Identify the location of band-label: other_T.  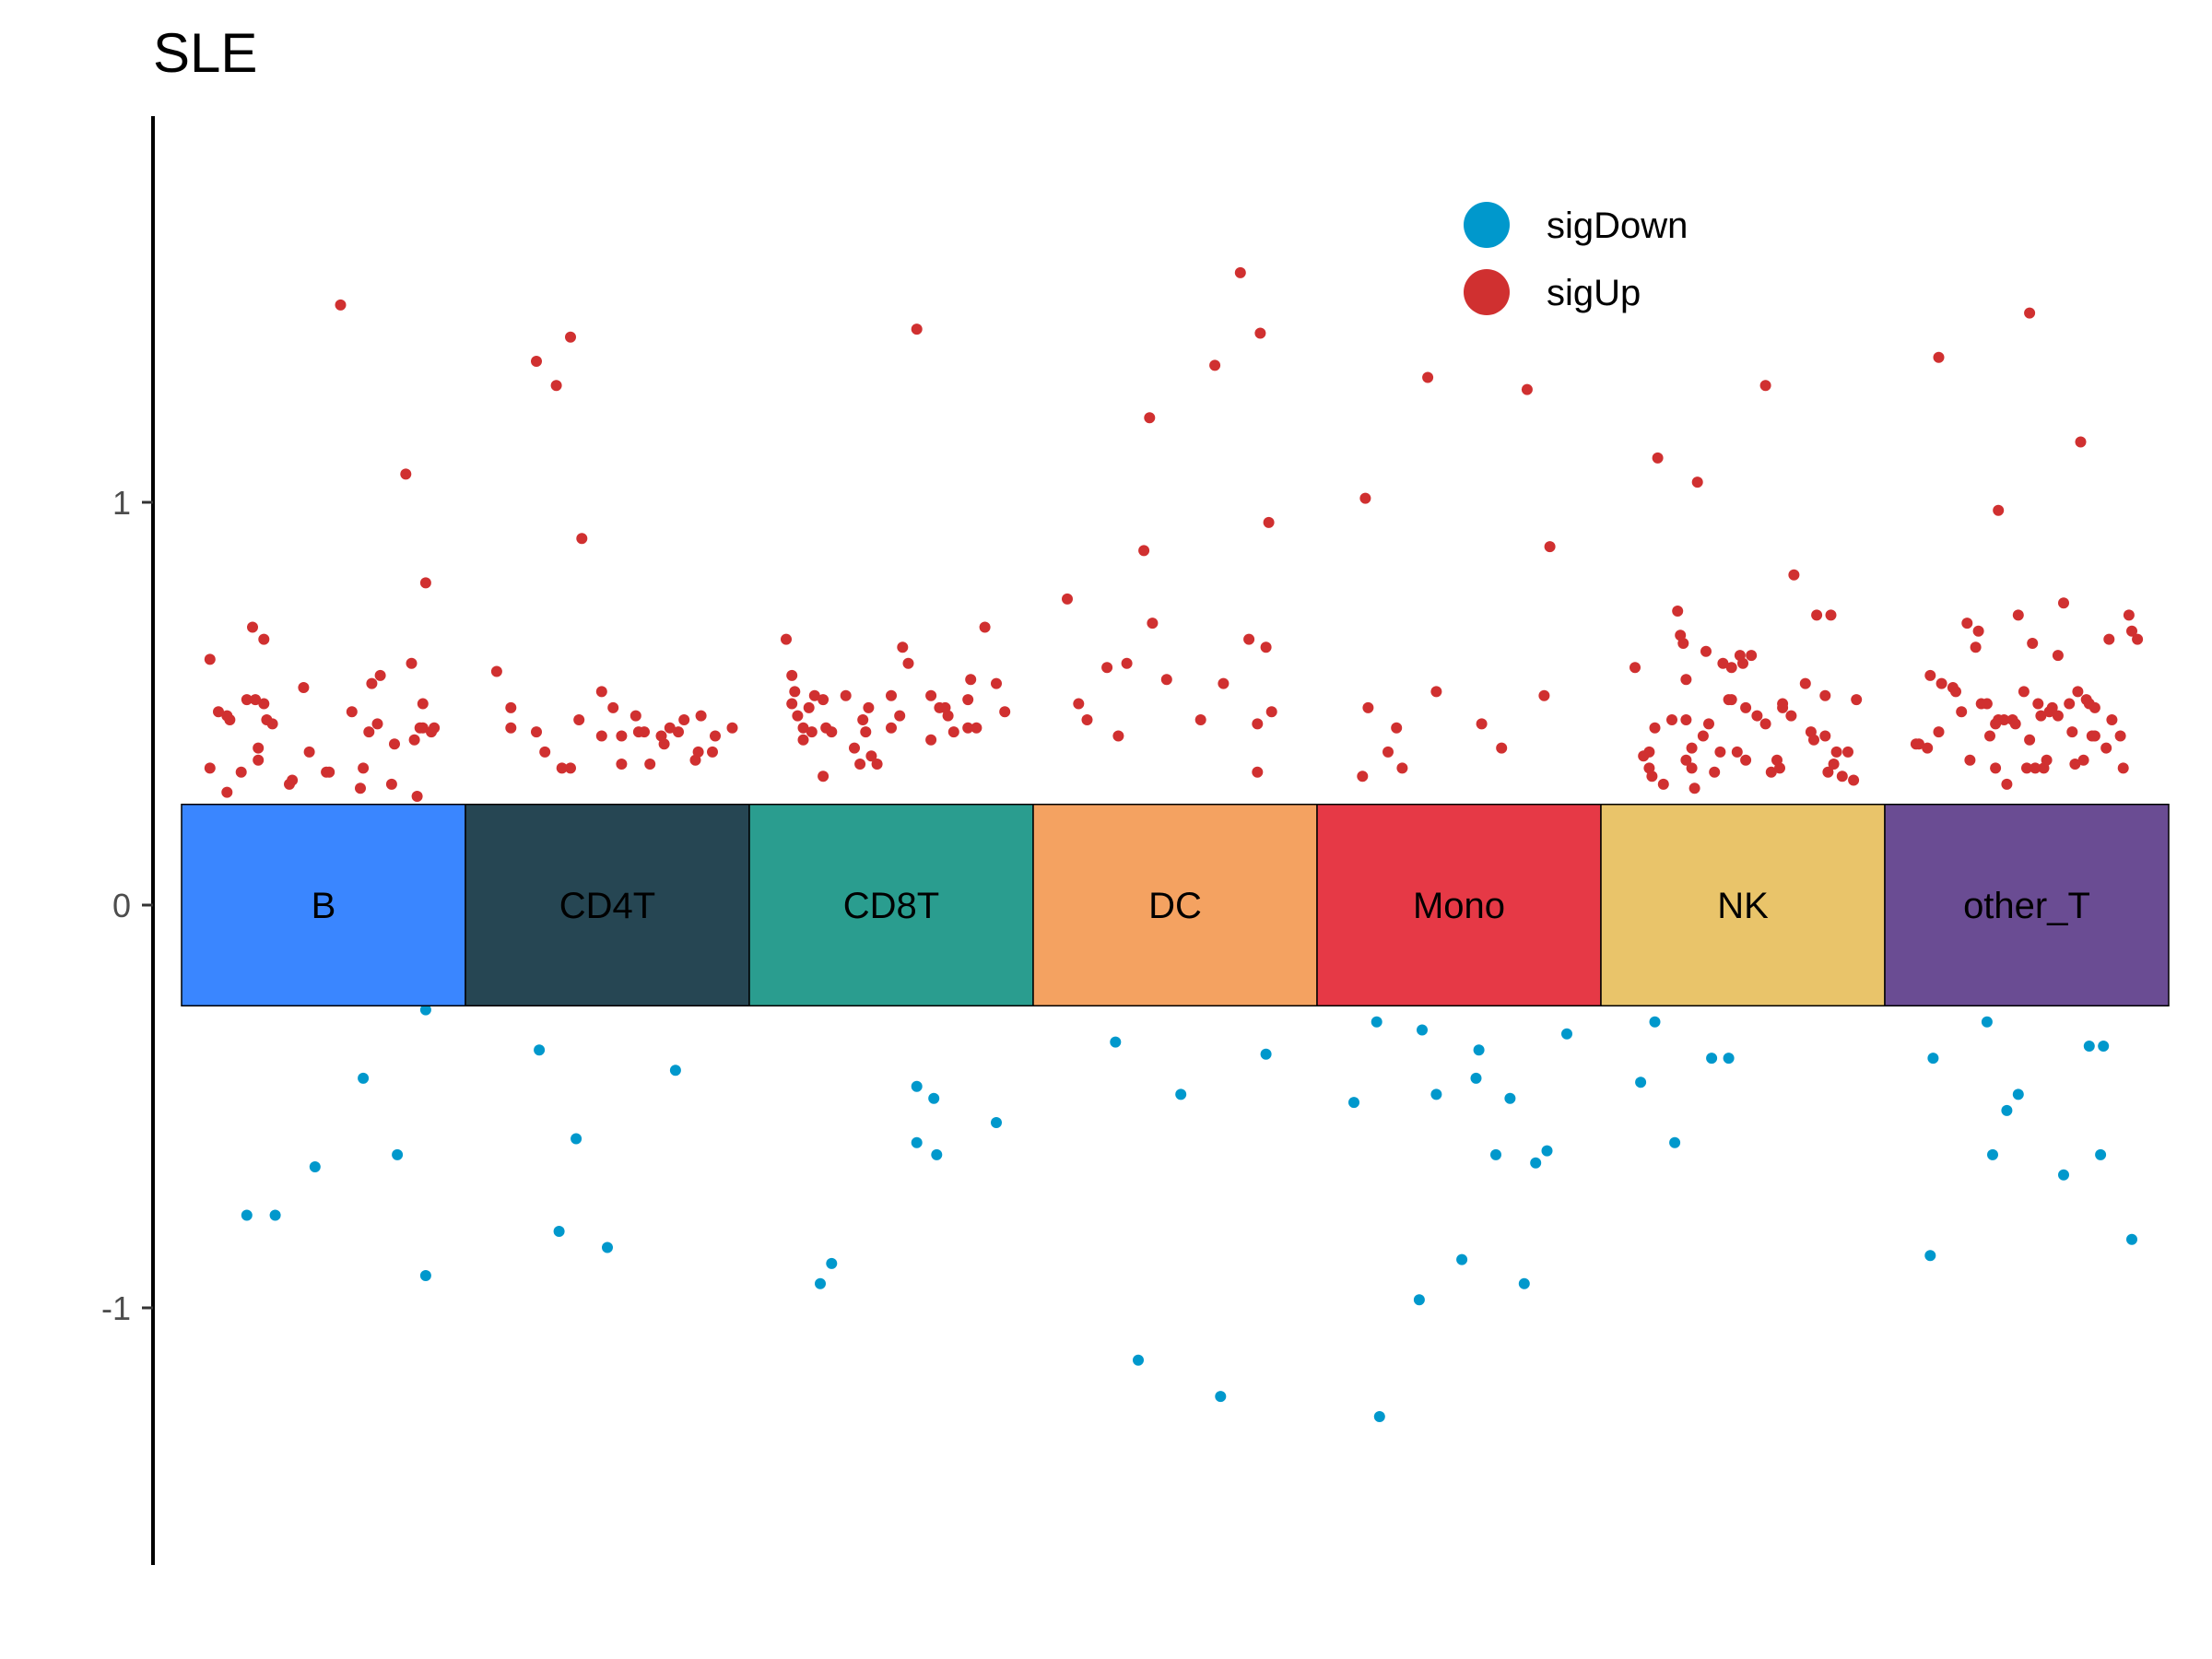
(2026, 906).